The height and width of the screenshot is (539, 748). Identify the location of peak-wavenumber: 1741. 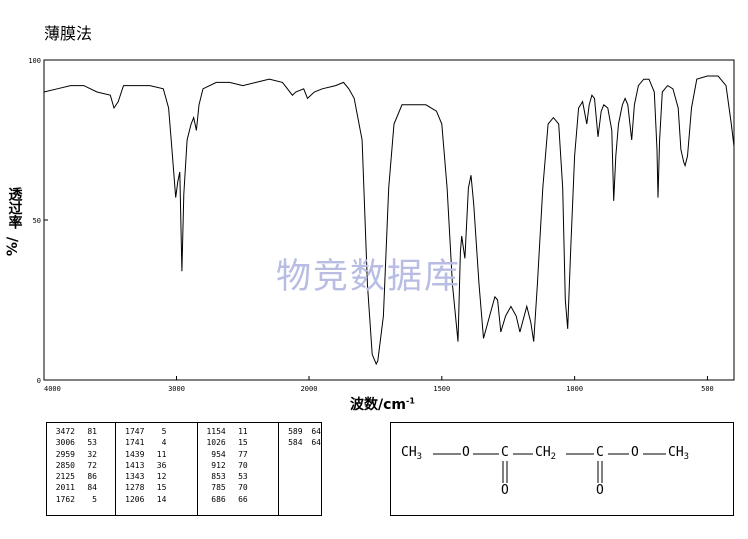
(135, 443).